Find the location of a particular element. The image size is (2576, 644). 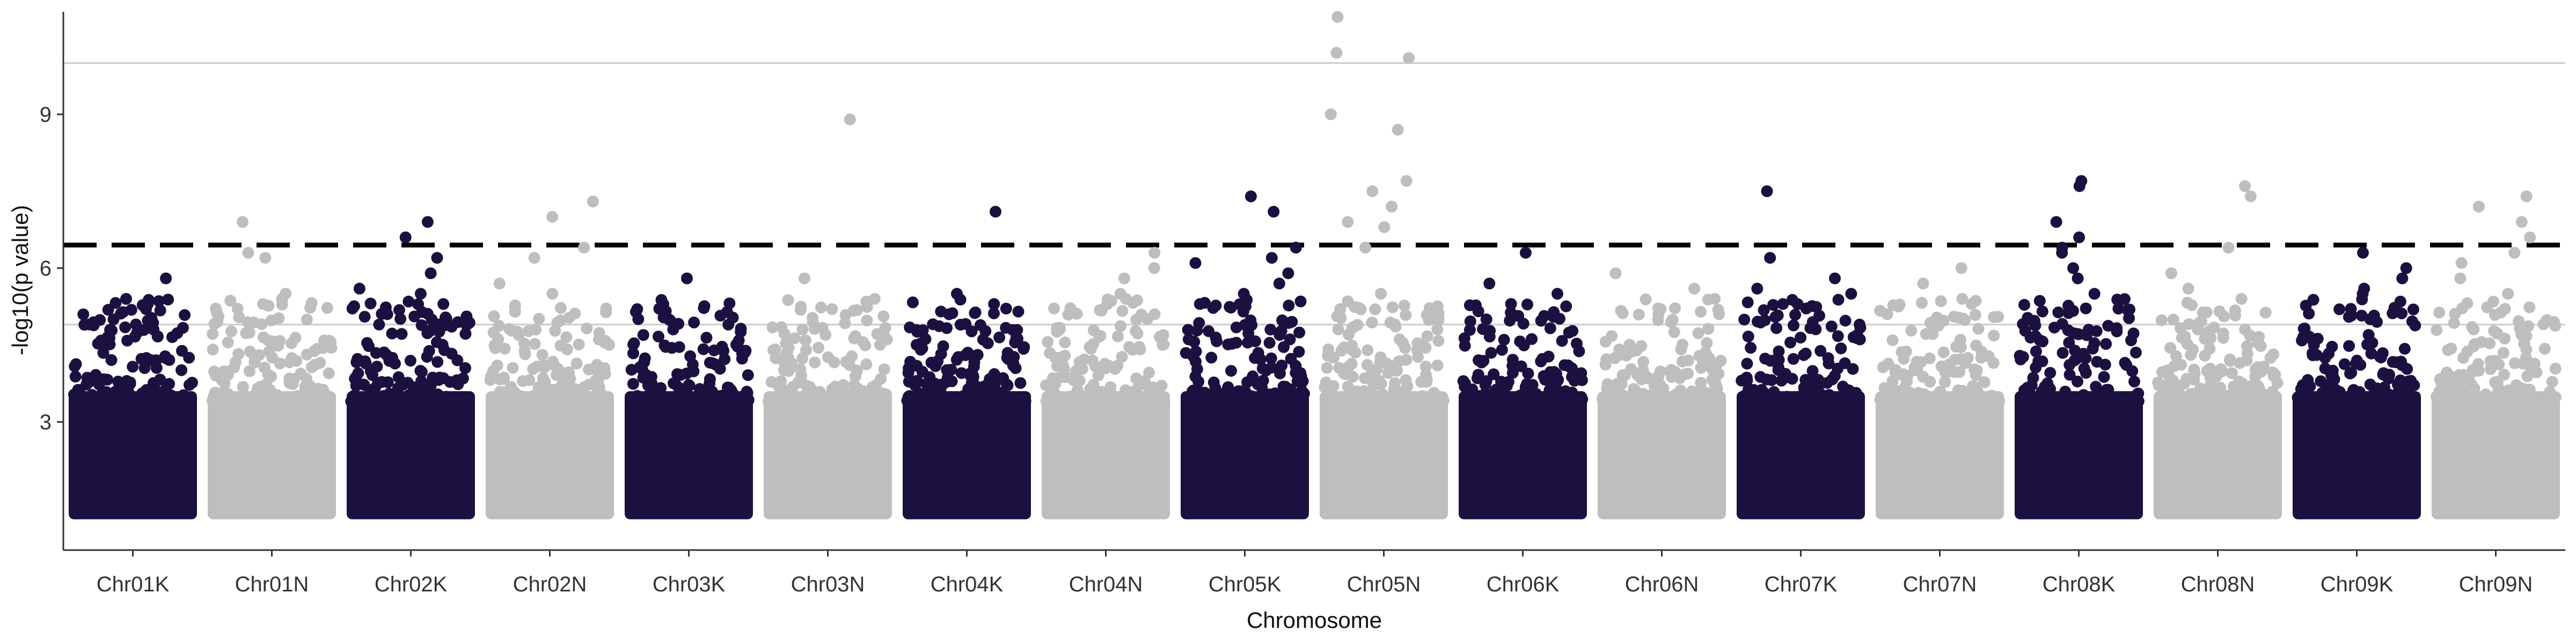

x-tick-label-Chr02K: Chr02K is located at coordinates (411, 584).